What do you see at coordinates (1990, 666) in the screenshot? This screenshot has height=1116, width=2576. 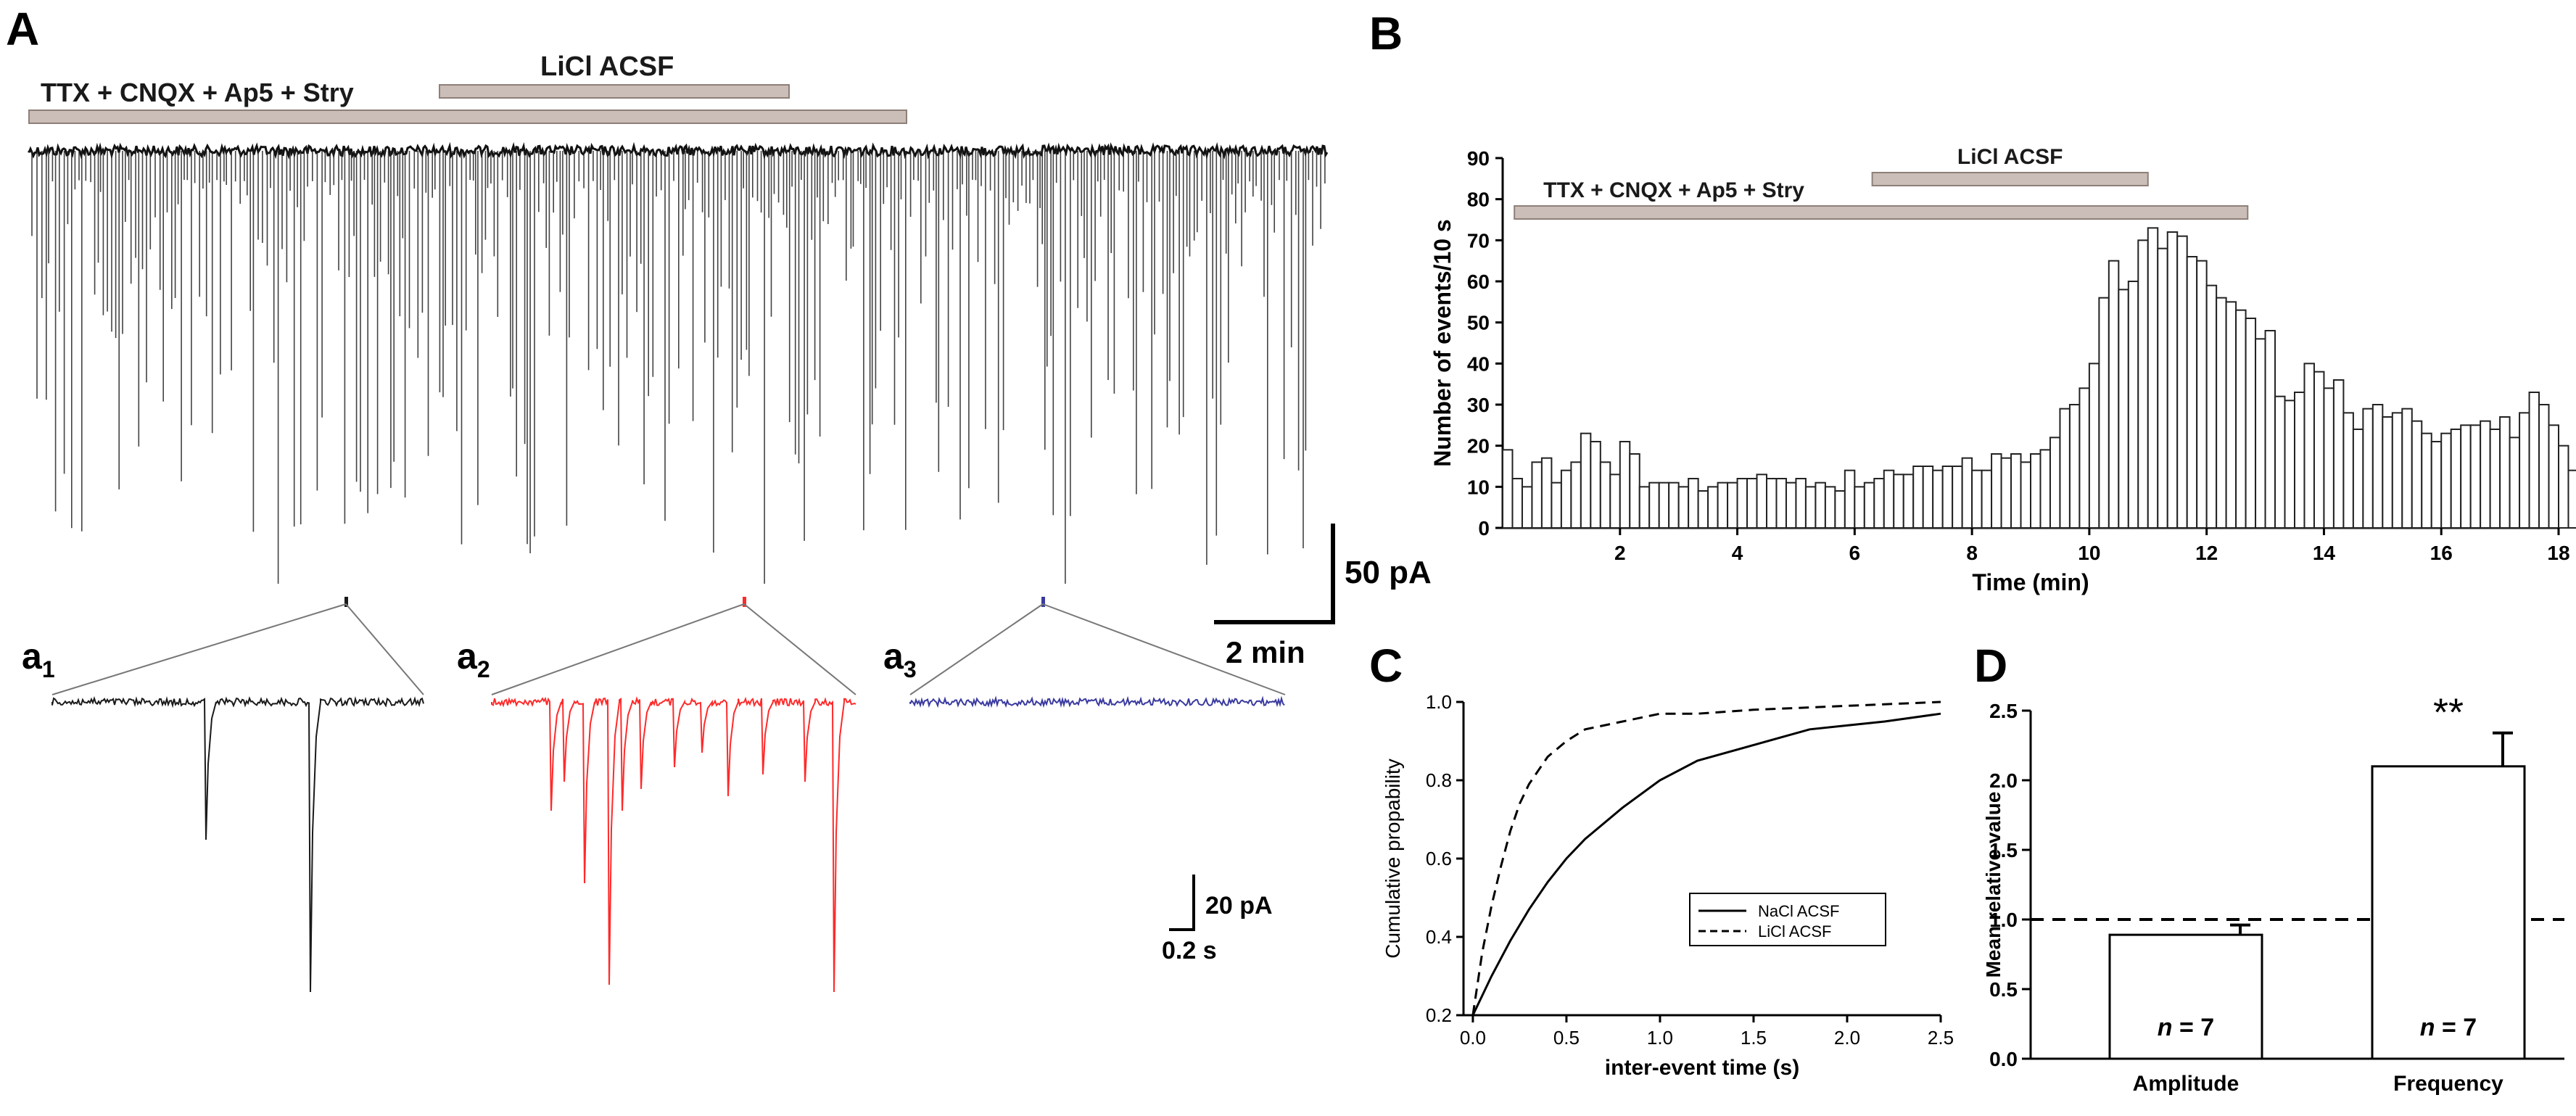 I see `panel-d-letter: D` at bounding box center [1990, 666].